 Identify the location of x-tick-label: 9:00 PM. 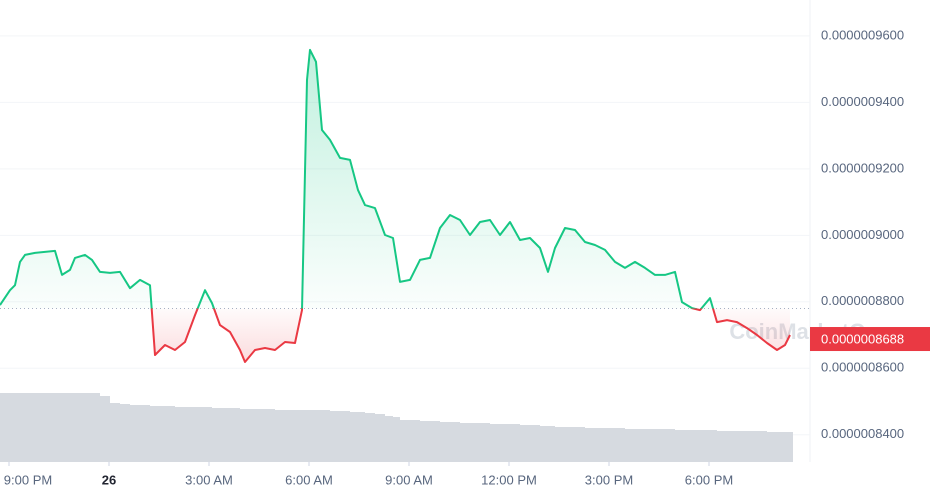
(28, 479).